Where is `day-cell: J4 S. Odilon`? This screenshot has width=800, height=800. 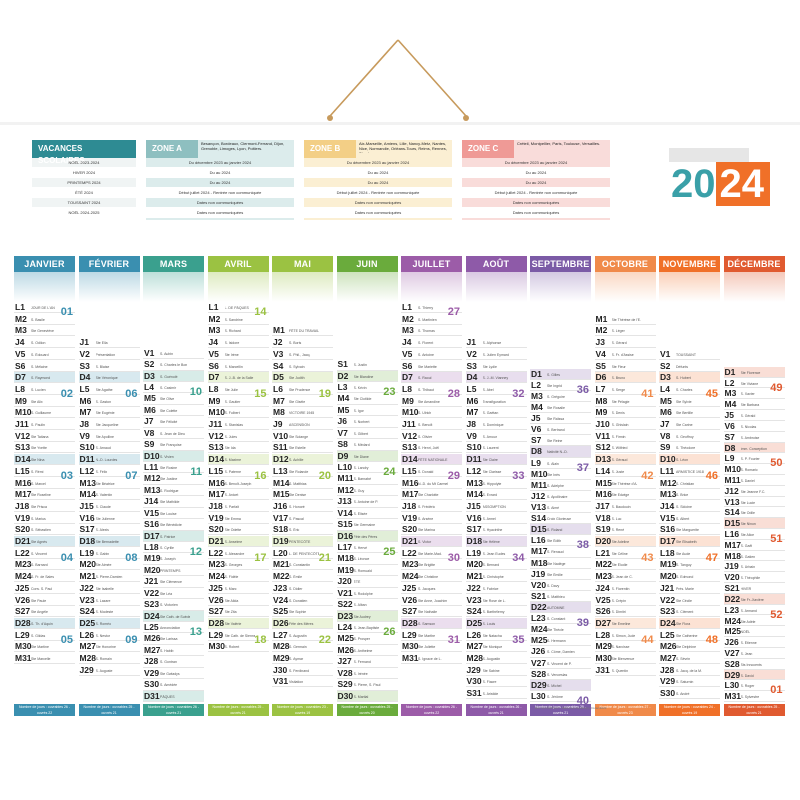 day-cell: J4 S. Odilon is located at coordinates (44, 343).